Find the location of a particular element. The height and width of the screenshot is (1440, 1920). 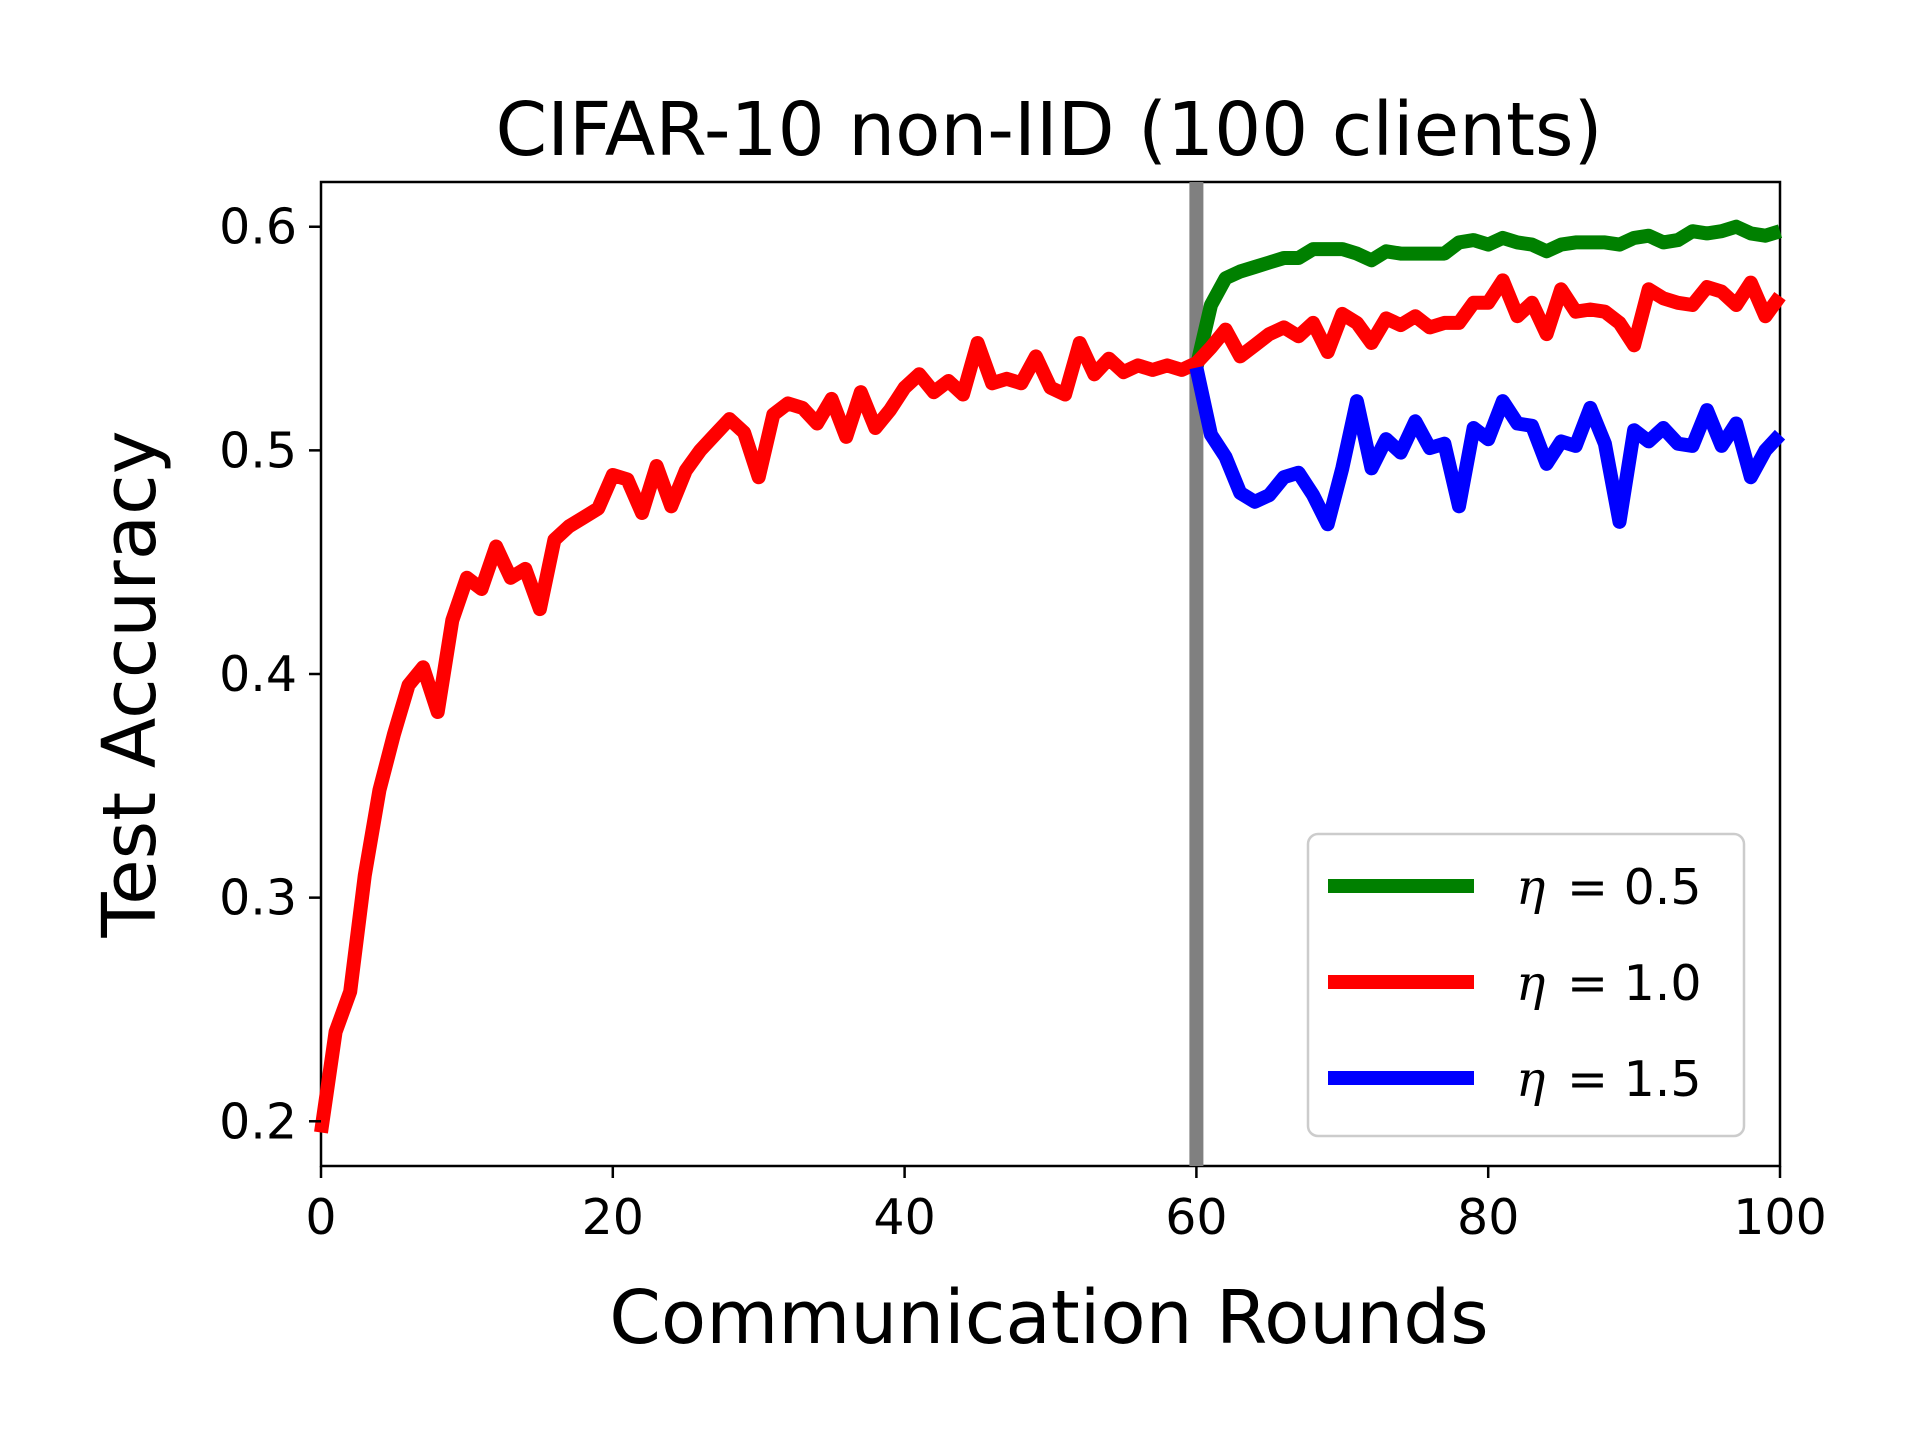

legend-value: = 0.5 is located at coordinates (1634, 887).